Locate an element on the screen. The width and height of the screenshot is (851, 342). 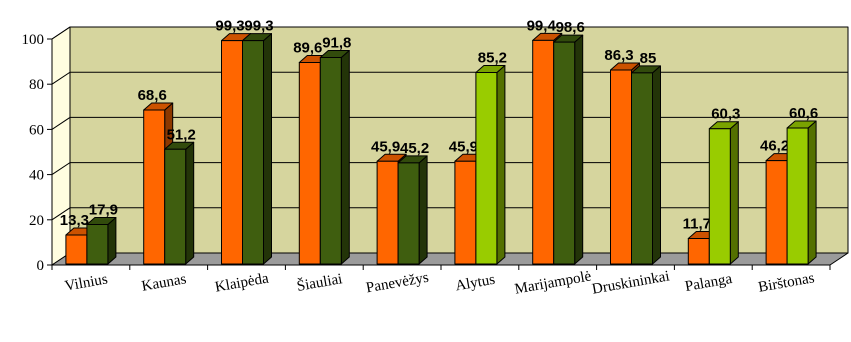
plot-side-wall is located at coordinates (61, 146).